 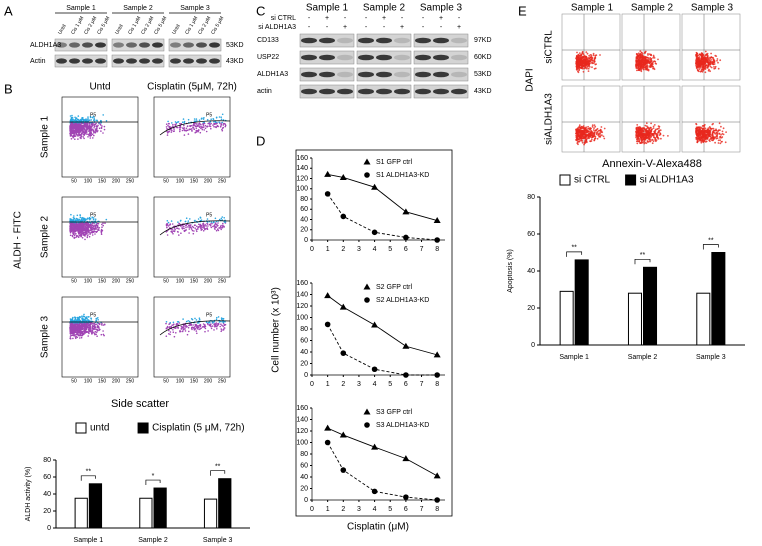 What do you see at coordinates (166, 381) in the screenshot?
I see `flow-tick: 50` at bounding box center [166, 381].